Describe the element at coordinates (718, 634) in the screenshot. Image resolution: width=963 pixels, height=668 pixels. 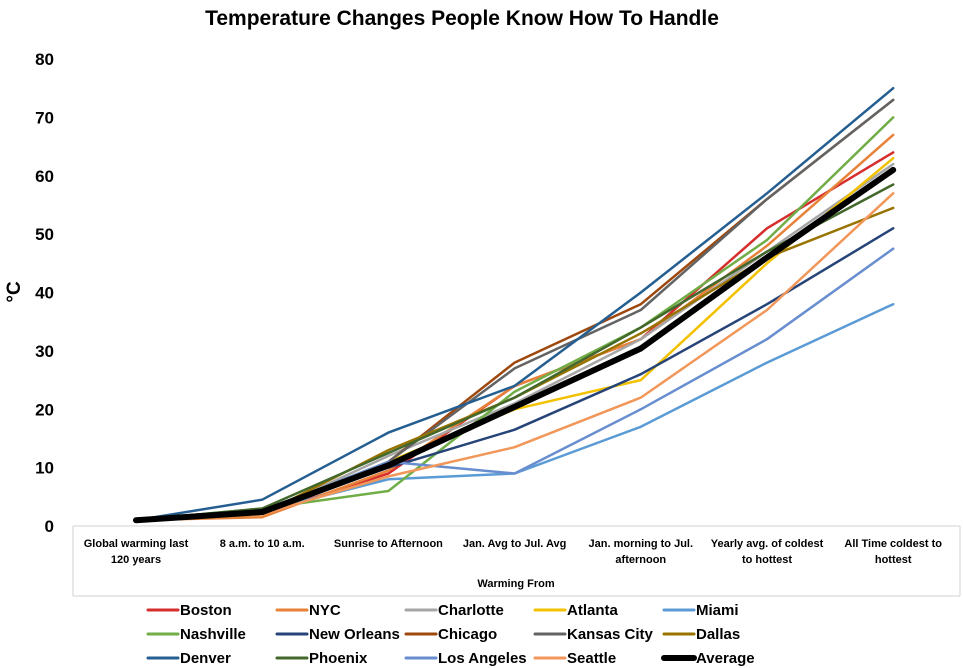
I see `legend-label-dallas: Dallas` at that location.